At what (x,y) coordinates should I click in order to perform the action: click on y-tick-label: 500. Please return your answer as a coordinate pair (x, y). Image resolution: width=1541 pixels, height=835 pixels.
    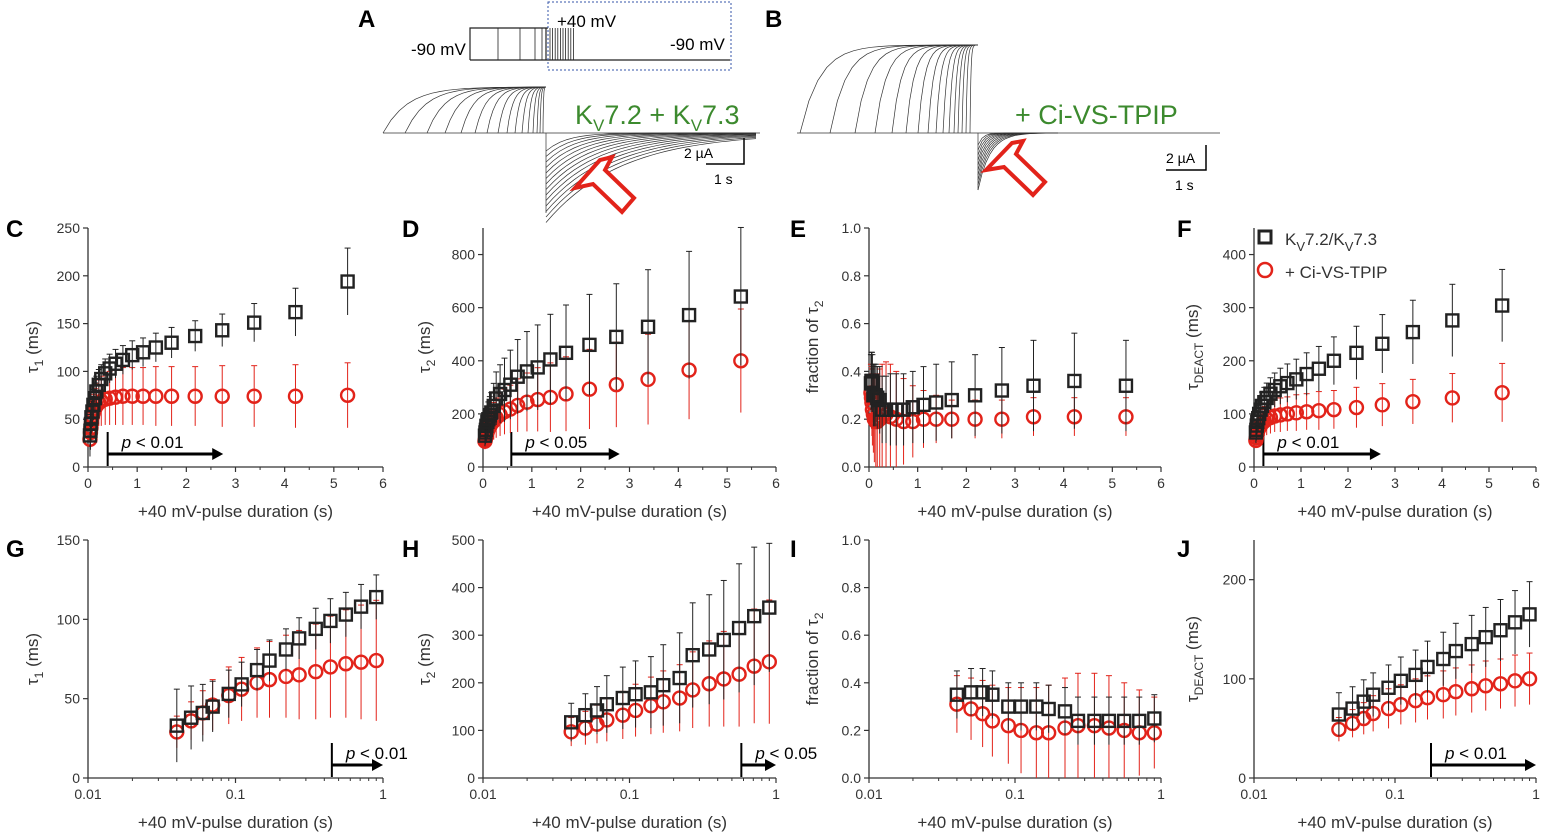
    Looking at the image, I should click on (464, 540).